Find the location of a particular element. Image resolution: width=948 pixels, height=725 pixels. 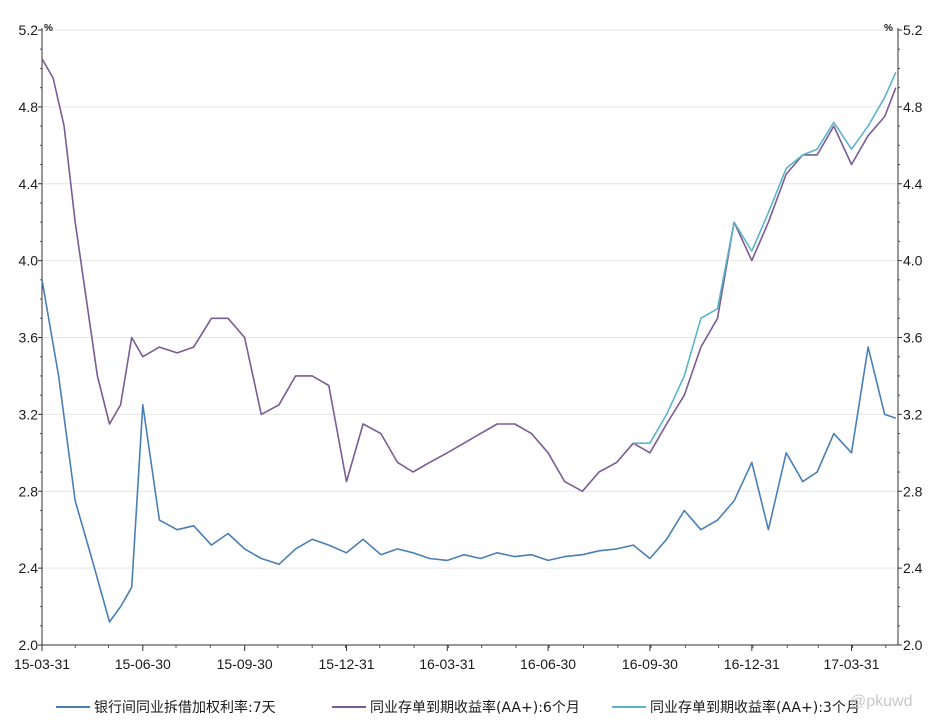

y-tick-label-right: 4.4 is located at coordinates (913, 184).